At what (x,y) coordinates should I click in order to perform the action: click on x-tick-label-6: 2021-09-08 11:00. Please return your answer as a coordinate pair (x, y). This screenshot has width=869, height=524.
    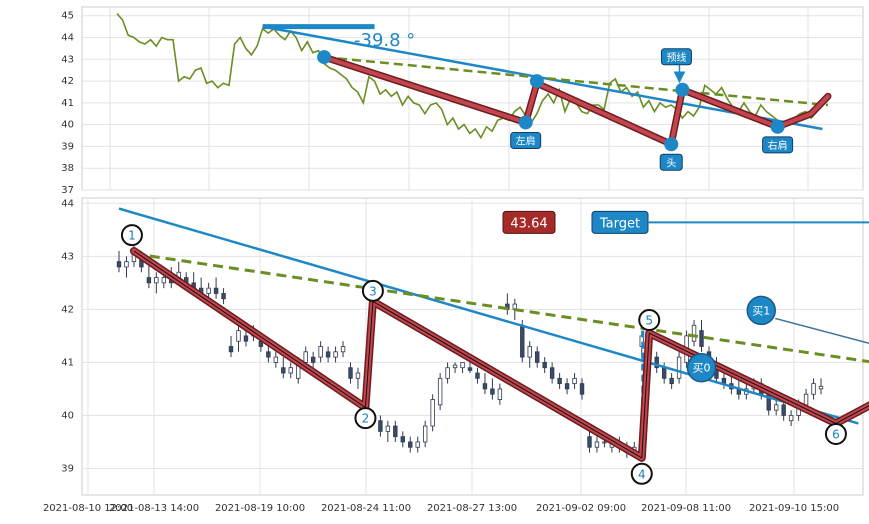
    Looking at the image, I should click on (686, 508).